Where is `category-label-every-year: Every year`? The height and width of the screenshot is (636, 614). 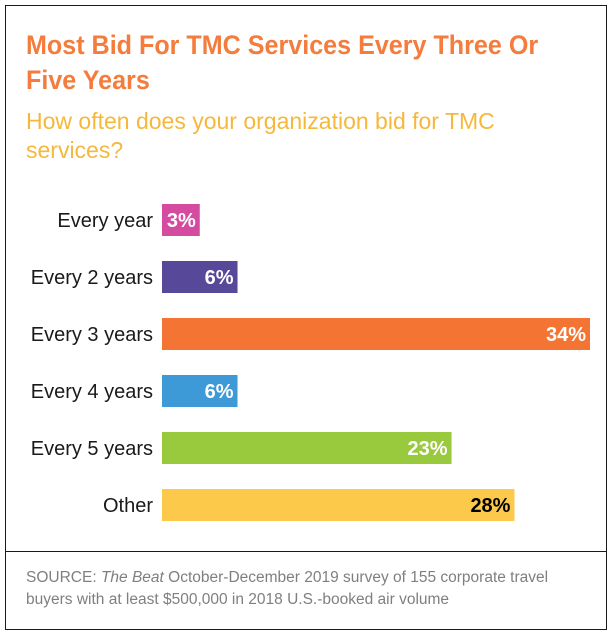
category-label-every-year: Every year is located at coordinates (105, 221).